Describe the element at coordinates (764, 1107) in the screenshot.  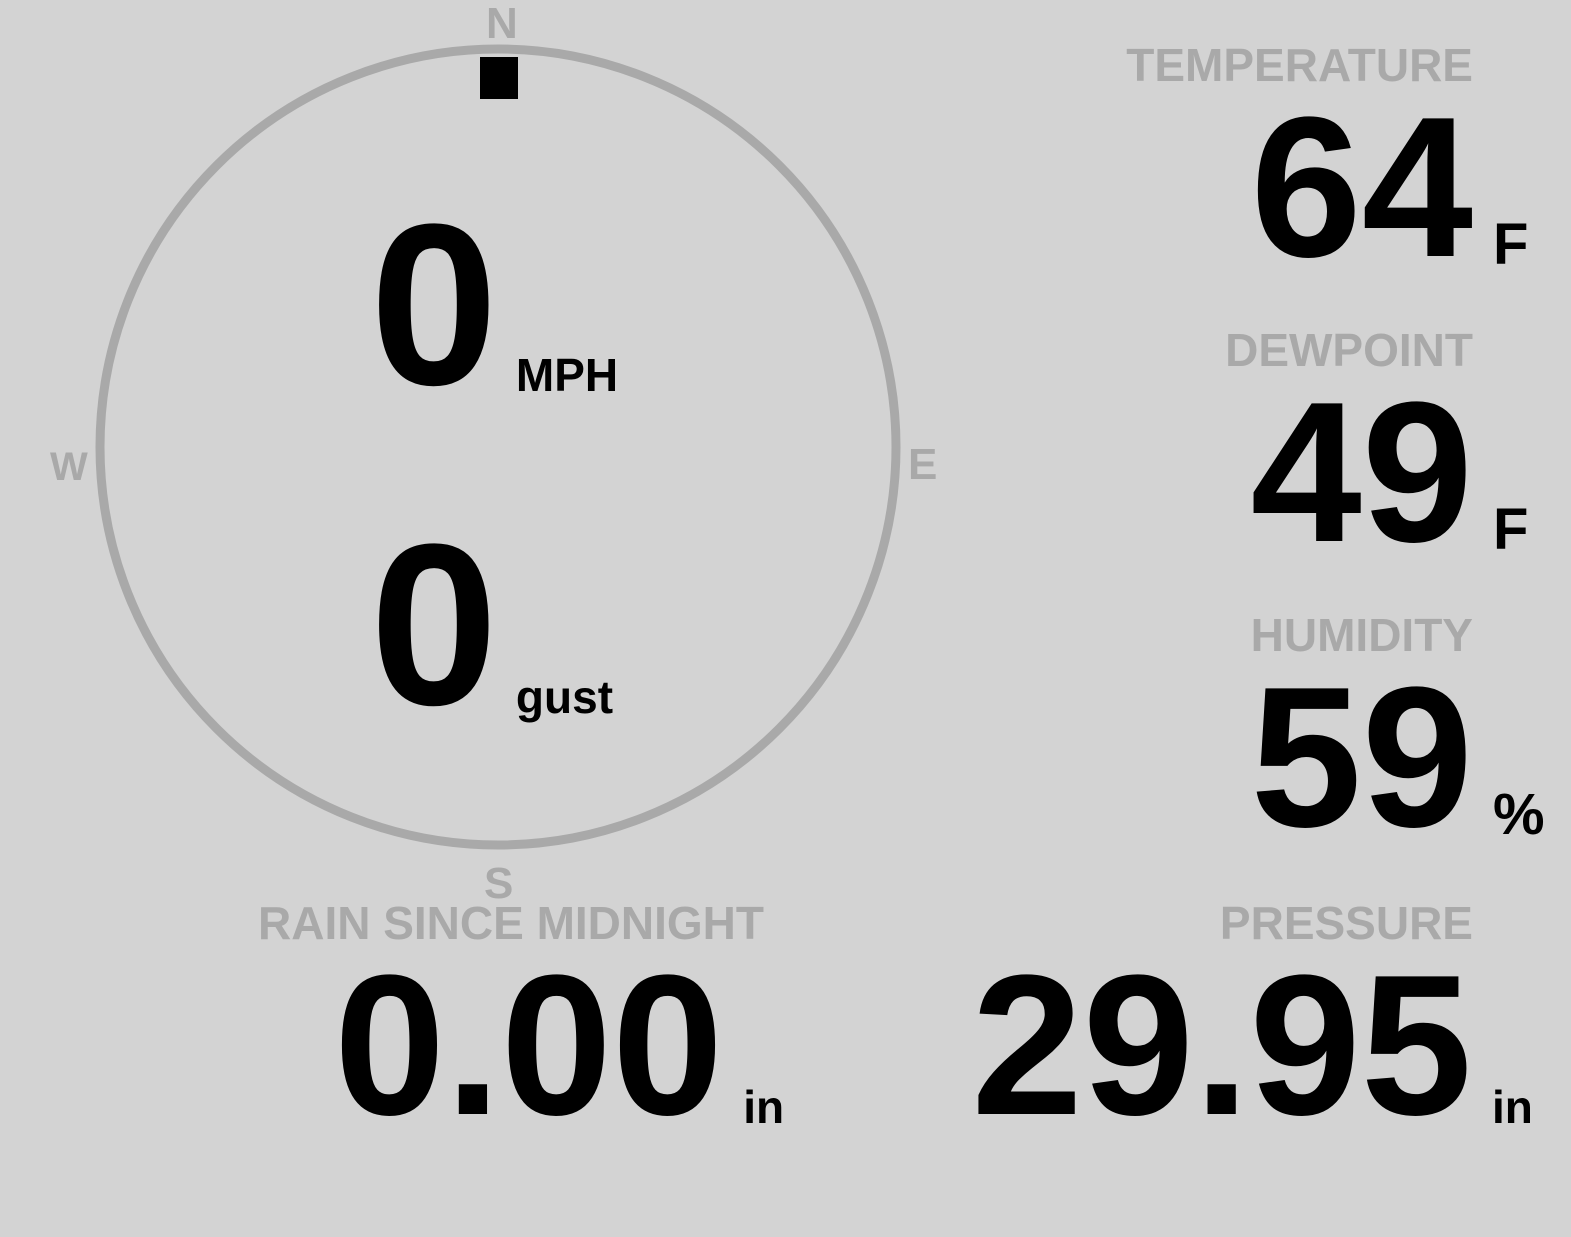
I see `rain-unit: in` at that location.